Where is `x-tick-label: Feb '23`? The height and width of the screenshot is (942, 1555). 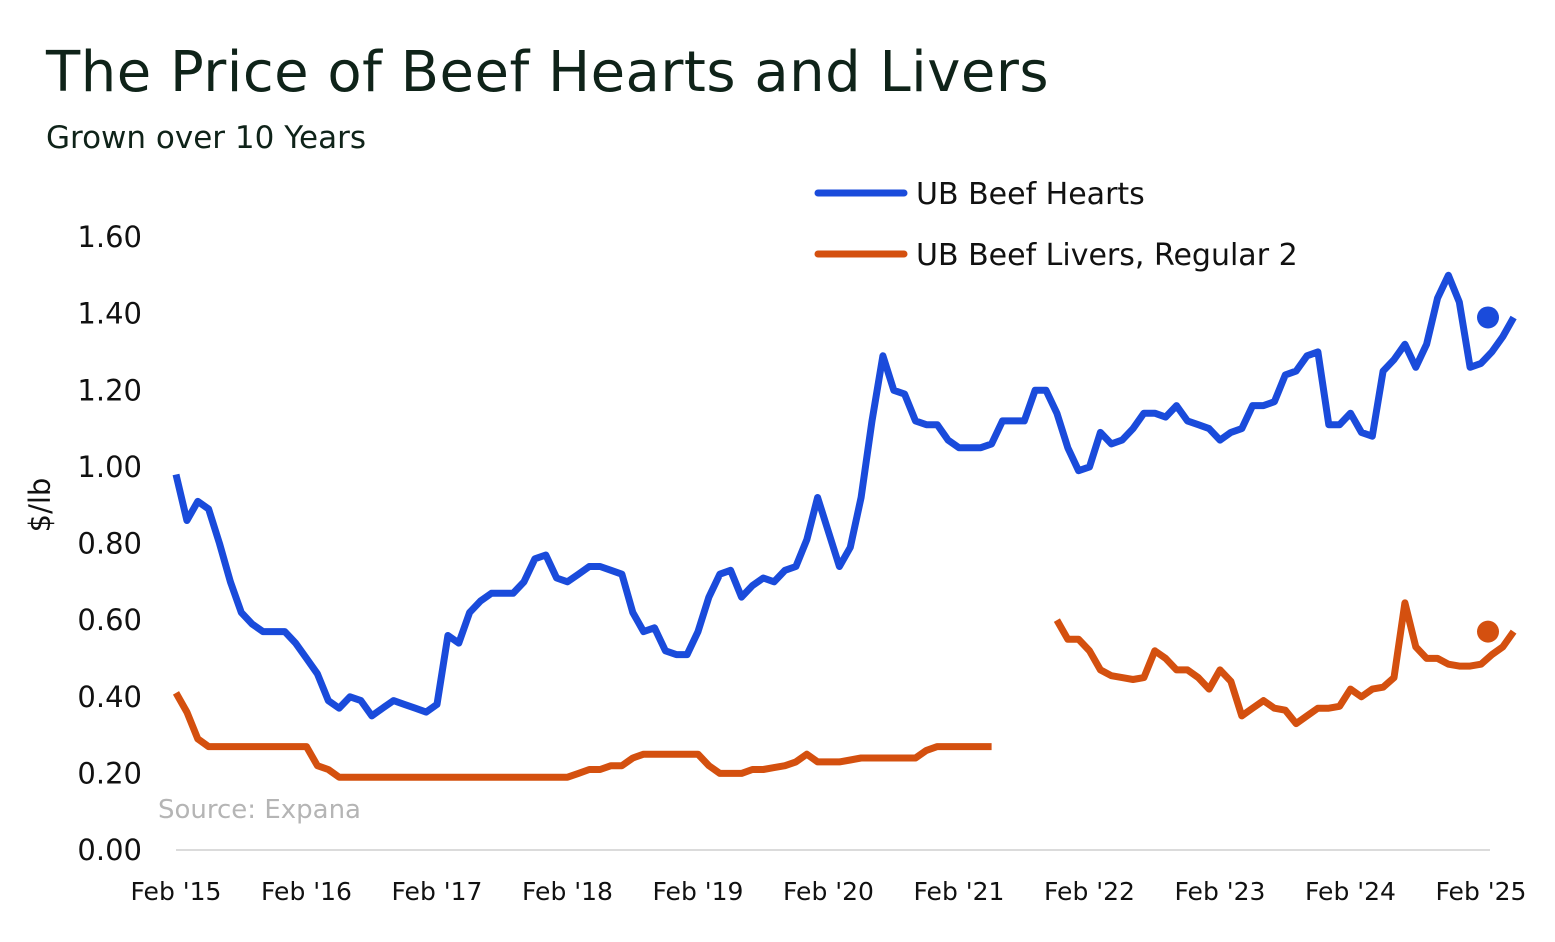
x-tick-label: Feb '23 is located at coordinates (1220, 891).